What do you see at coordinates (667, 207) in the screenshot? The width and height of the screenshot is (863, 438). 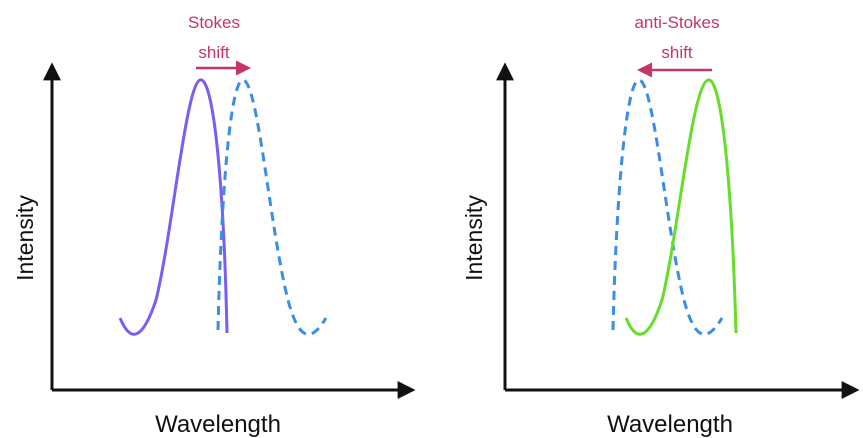 I see `anti-stokes-excitation-curve` at bounding box center [667, 207].